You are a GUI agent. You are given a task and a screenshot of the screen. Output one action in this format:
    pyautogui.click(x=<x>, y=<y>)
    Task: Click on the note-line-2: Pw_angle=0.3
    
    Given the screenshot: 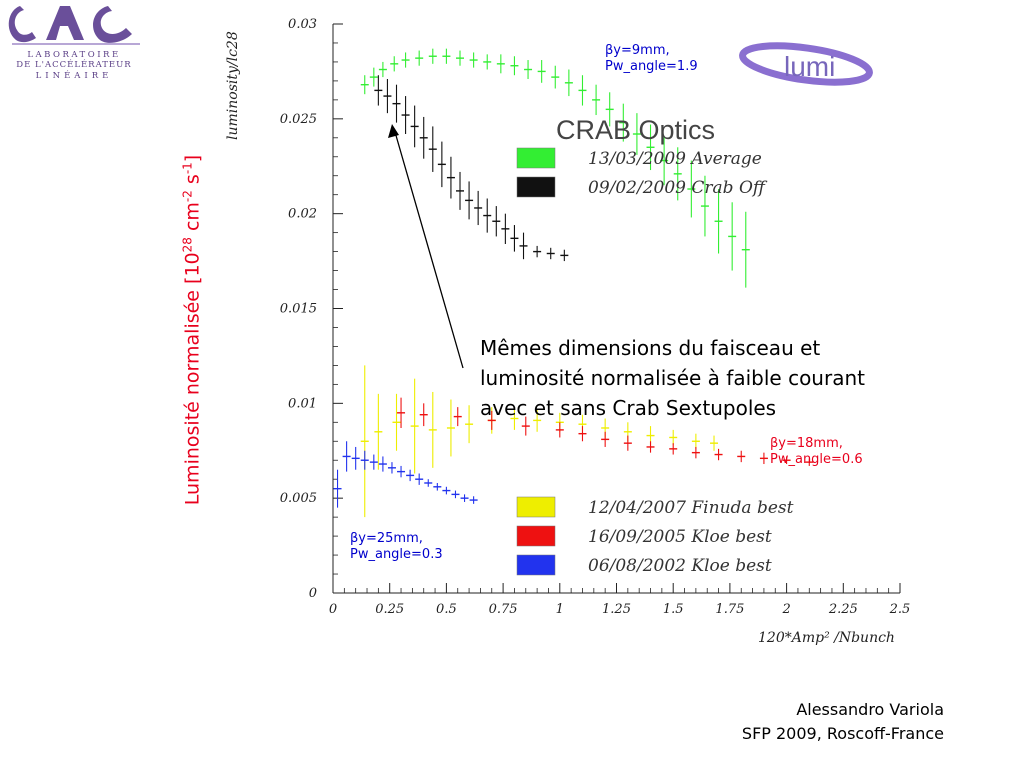 What is the action you would take?
    pyautogui.click(x=396, y=554)
    